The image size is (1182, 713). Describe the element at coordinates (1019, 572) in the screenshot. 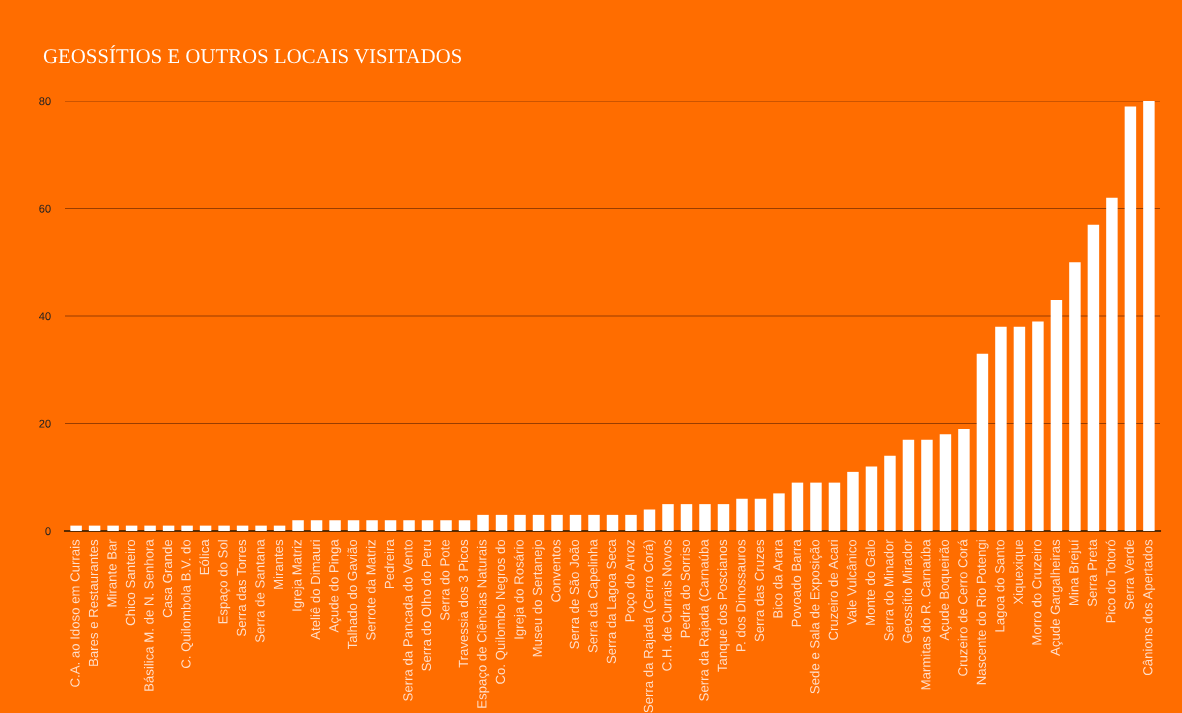

I see `x-tick-label: Xiquexique` at that location.